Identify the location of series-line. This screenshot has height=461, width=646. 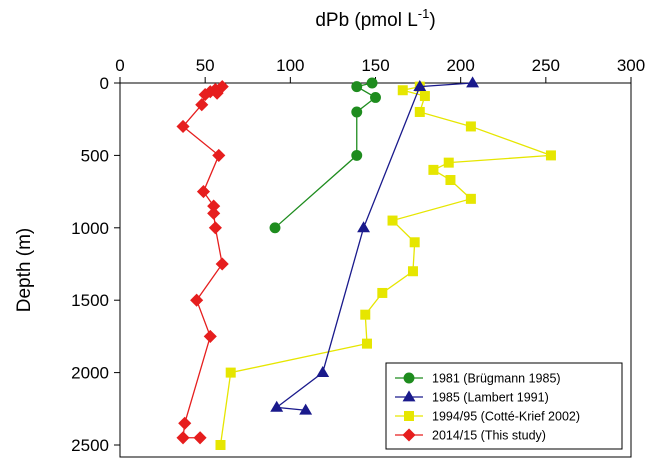
(202, 262).